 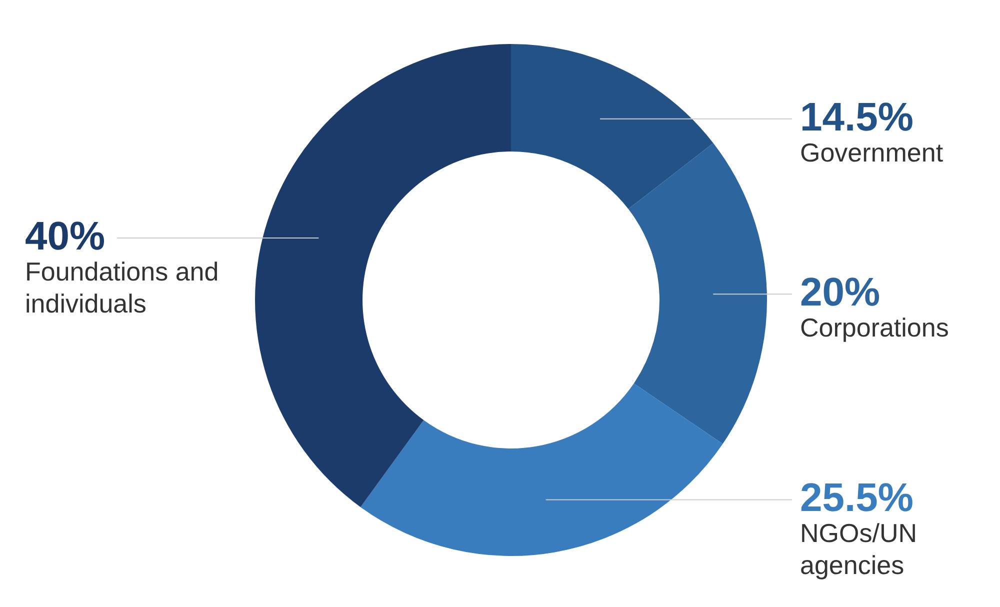 I want to click on data-label: 14.5%, so click(x=857, y=117).